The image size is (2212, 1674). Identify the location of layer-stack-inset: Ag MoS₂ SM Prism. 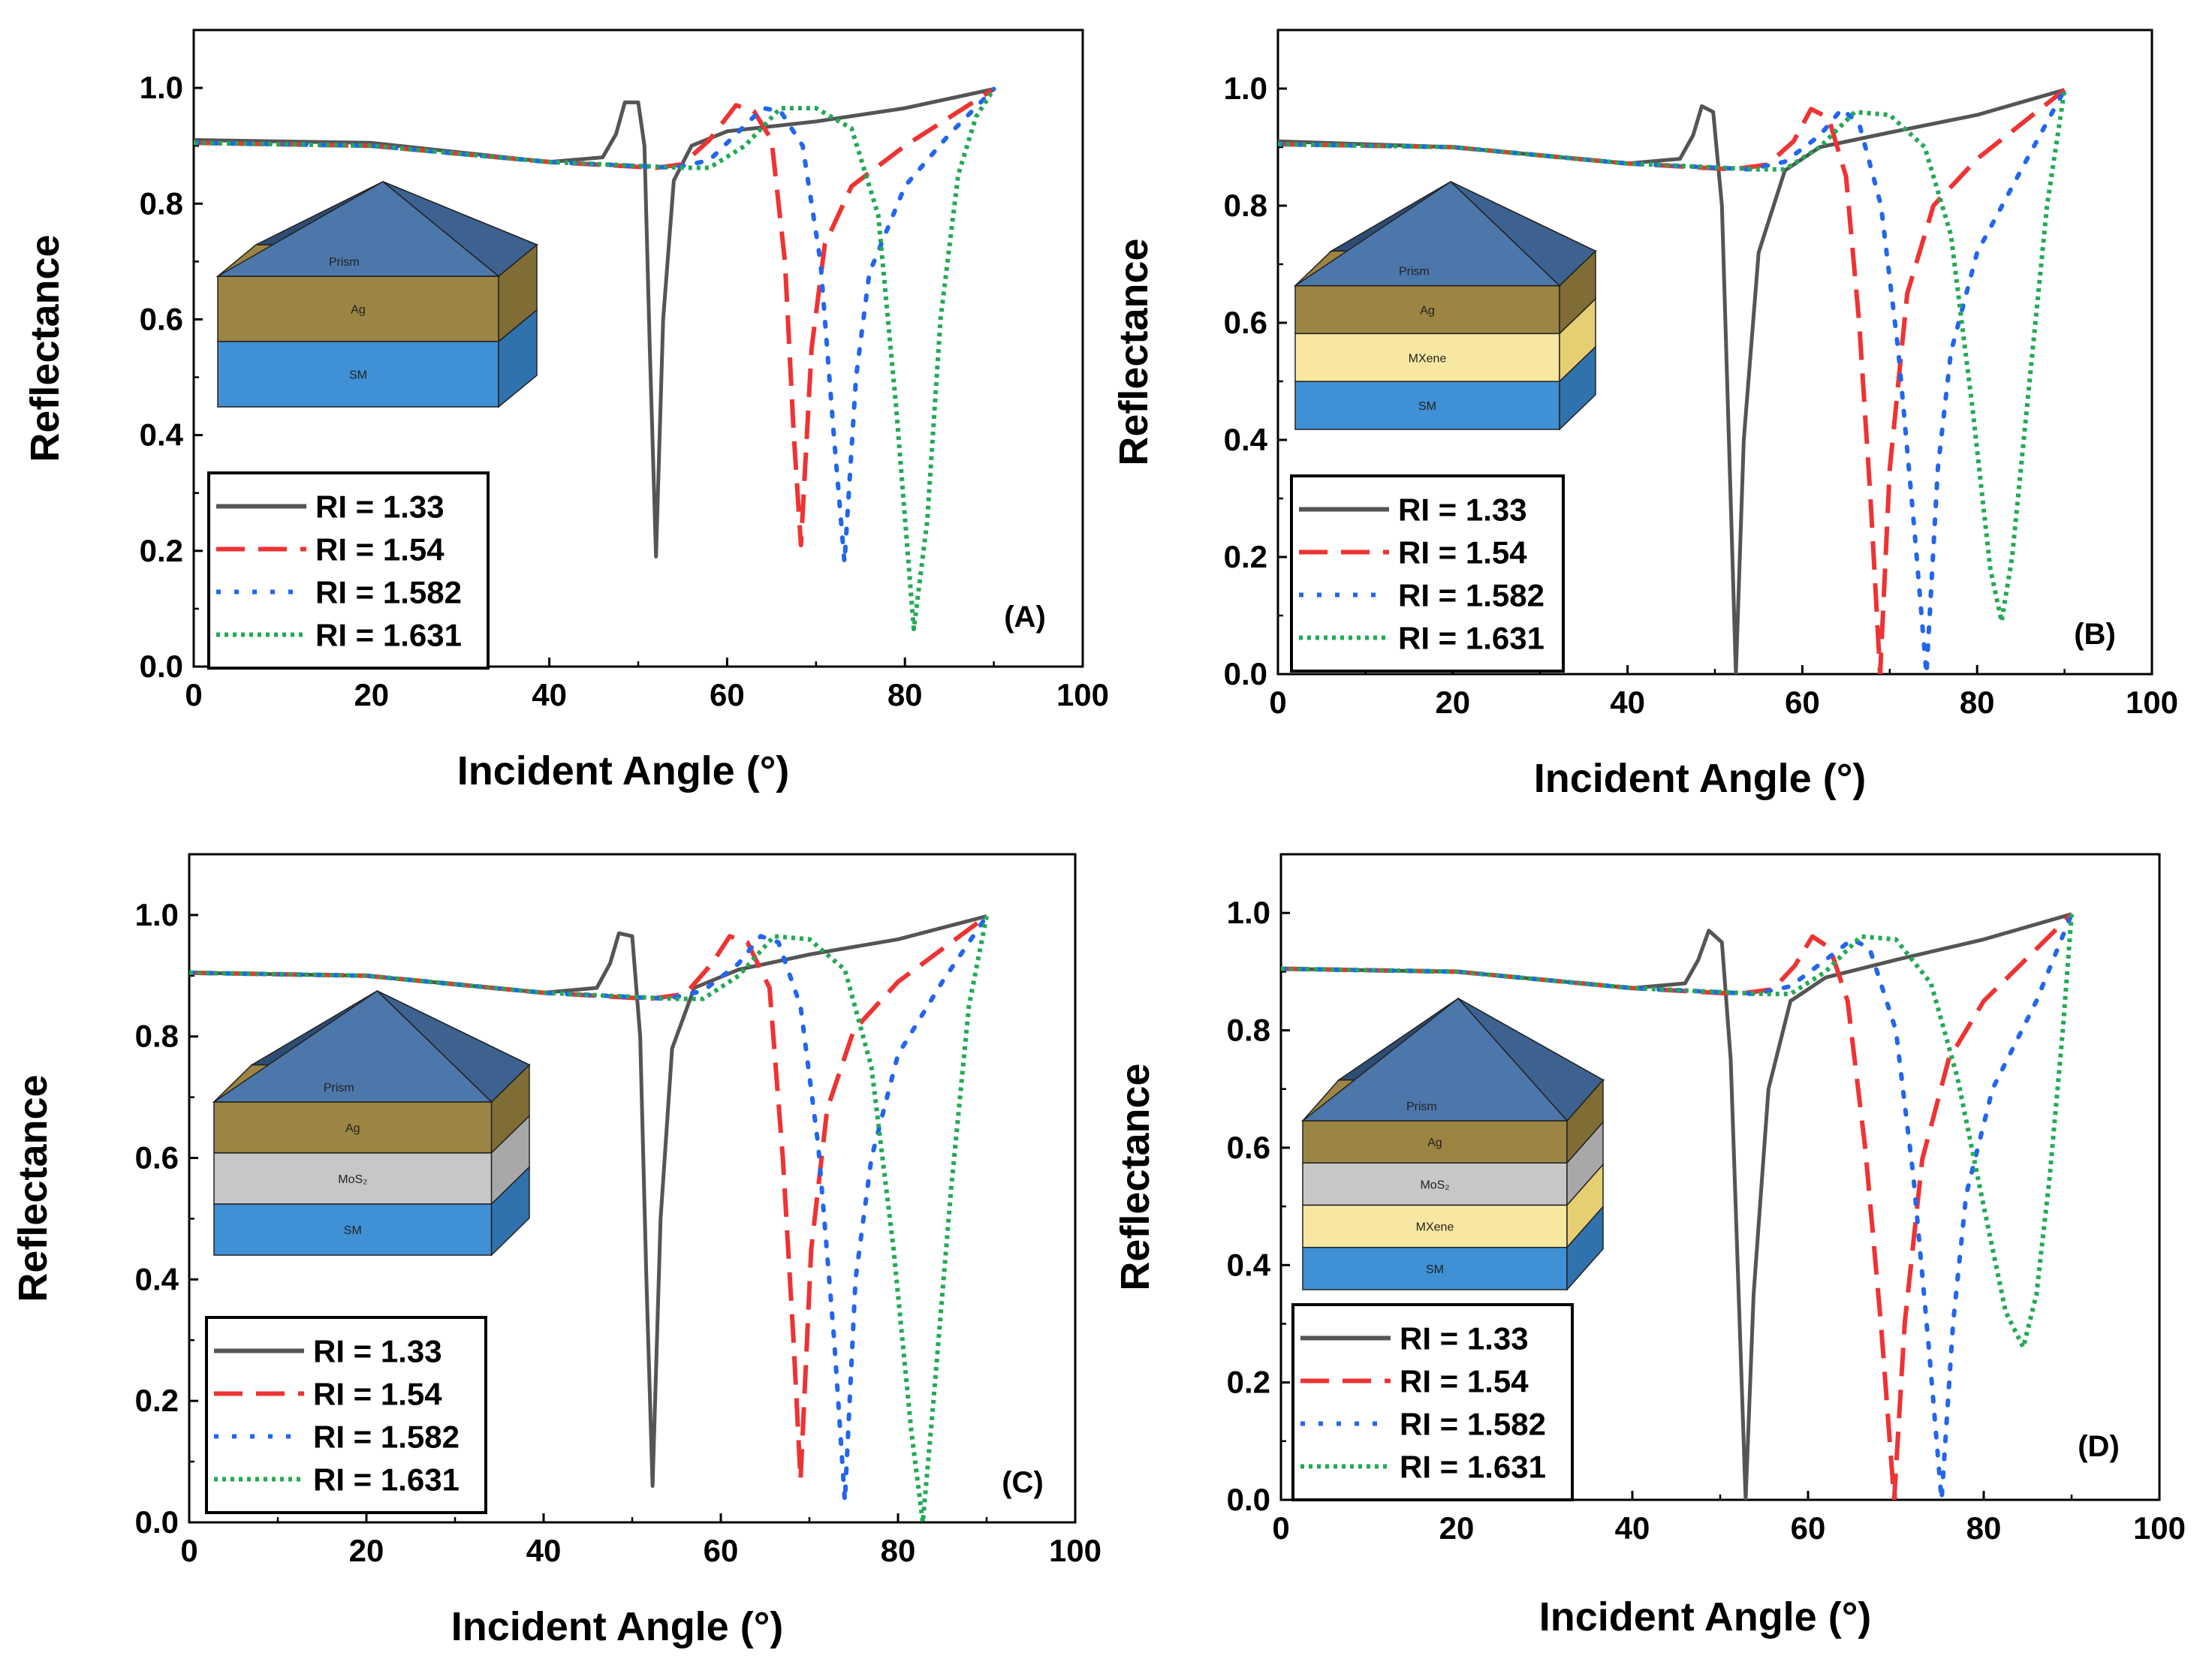
(371, 1123).